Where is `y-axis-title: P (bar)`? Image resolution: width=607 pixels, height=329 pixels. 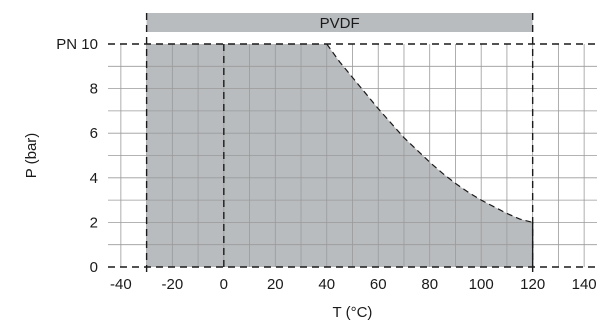
y-axis-title: P (bar) is located at coordinates (31, 156).